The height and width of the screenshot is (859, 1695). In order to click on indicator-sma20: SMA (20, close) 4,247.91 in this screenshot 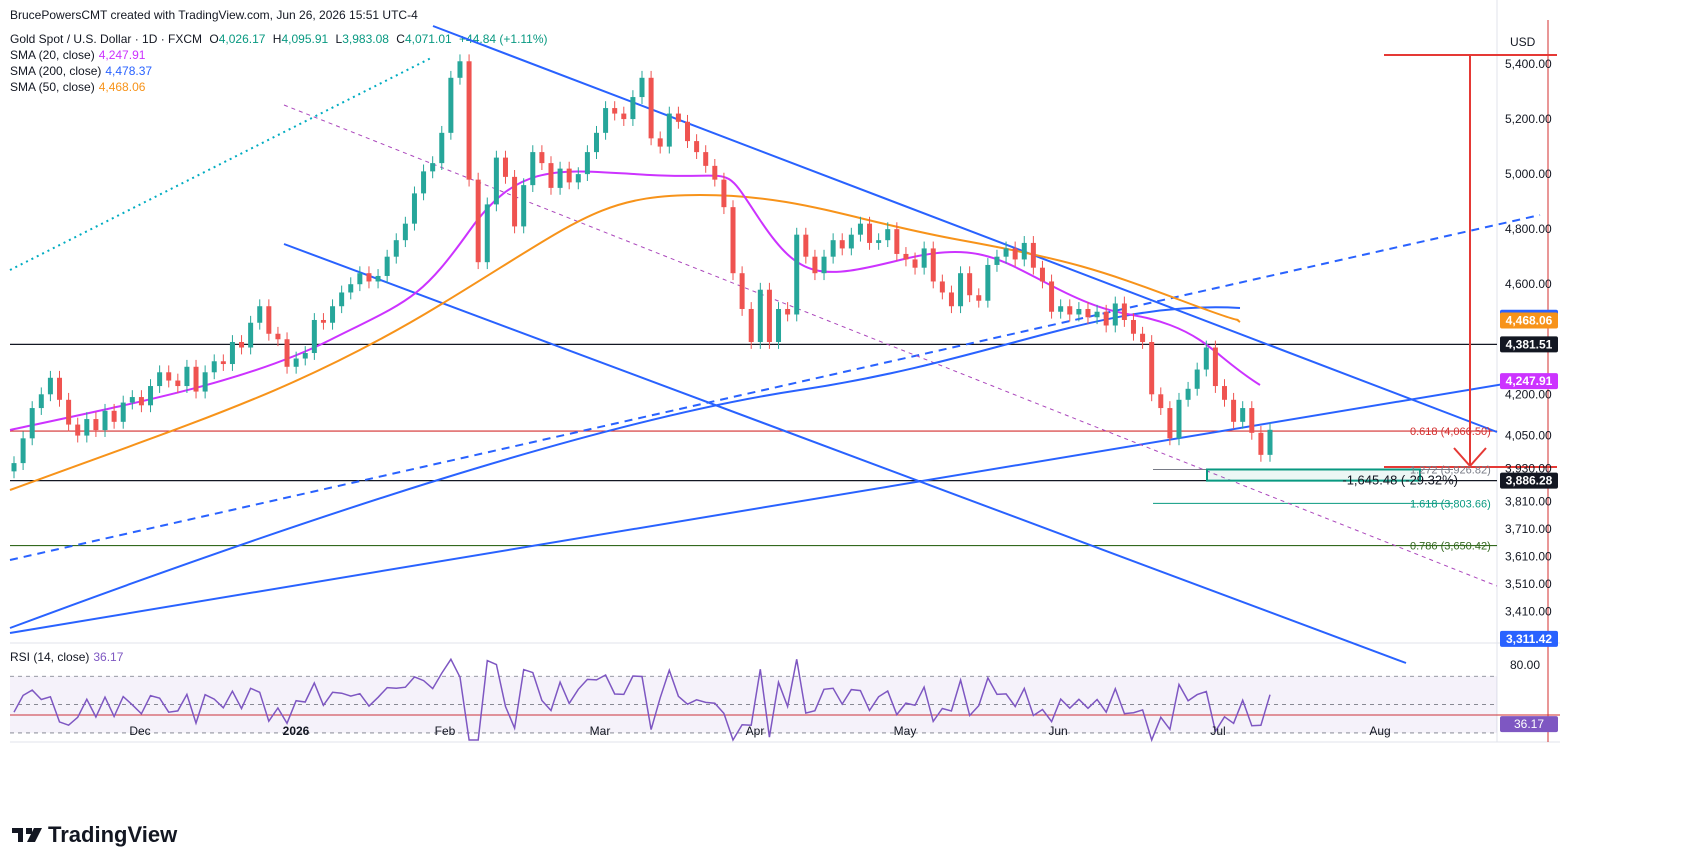, I will do `click(79, 55)`.